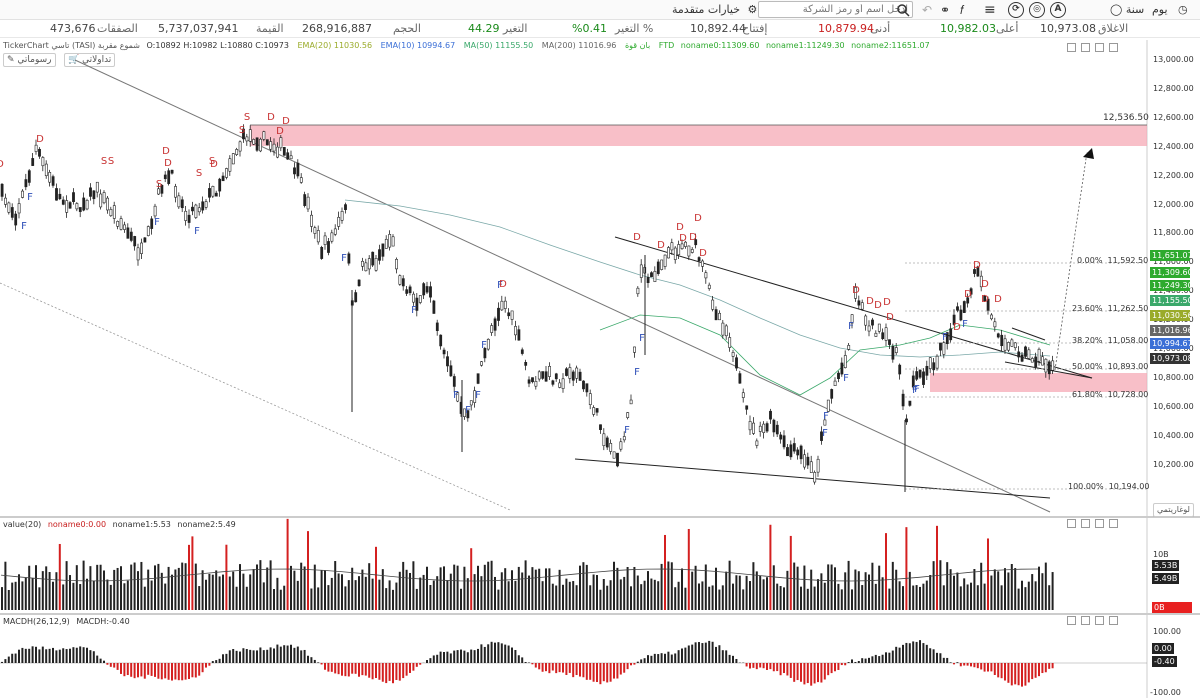  I want to click on price-tag: 10,994.67, so click(1171, 343).